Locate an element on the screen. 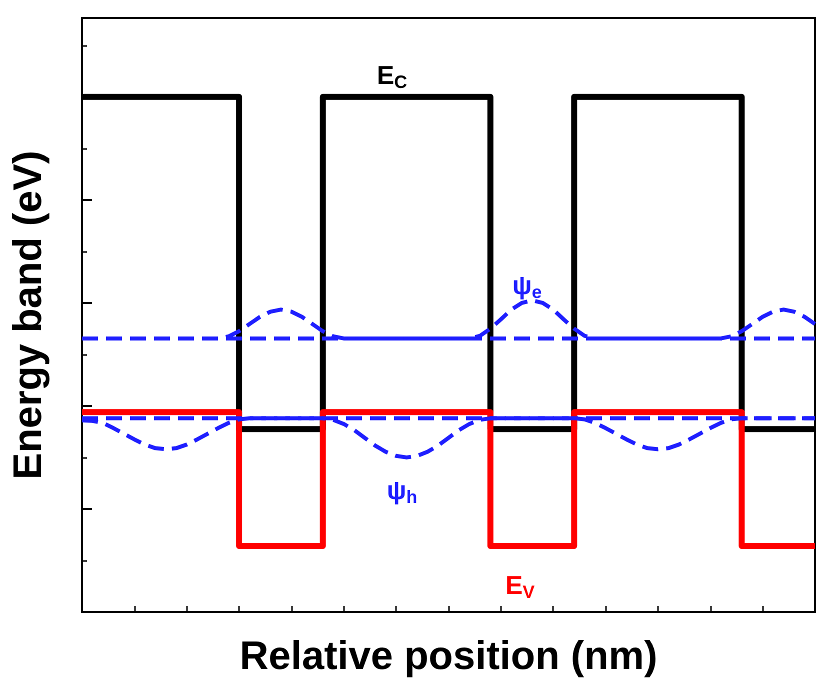 The height and width of the screenshot is (682, 825). x-axis-title: Relative position (nm) is located at coordinates (449, 656).